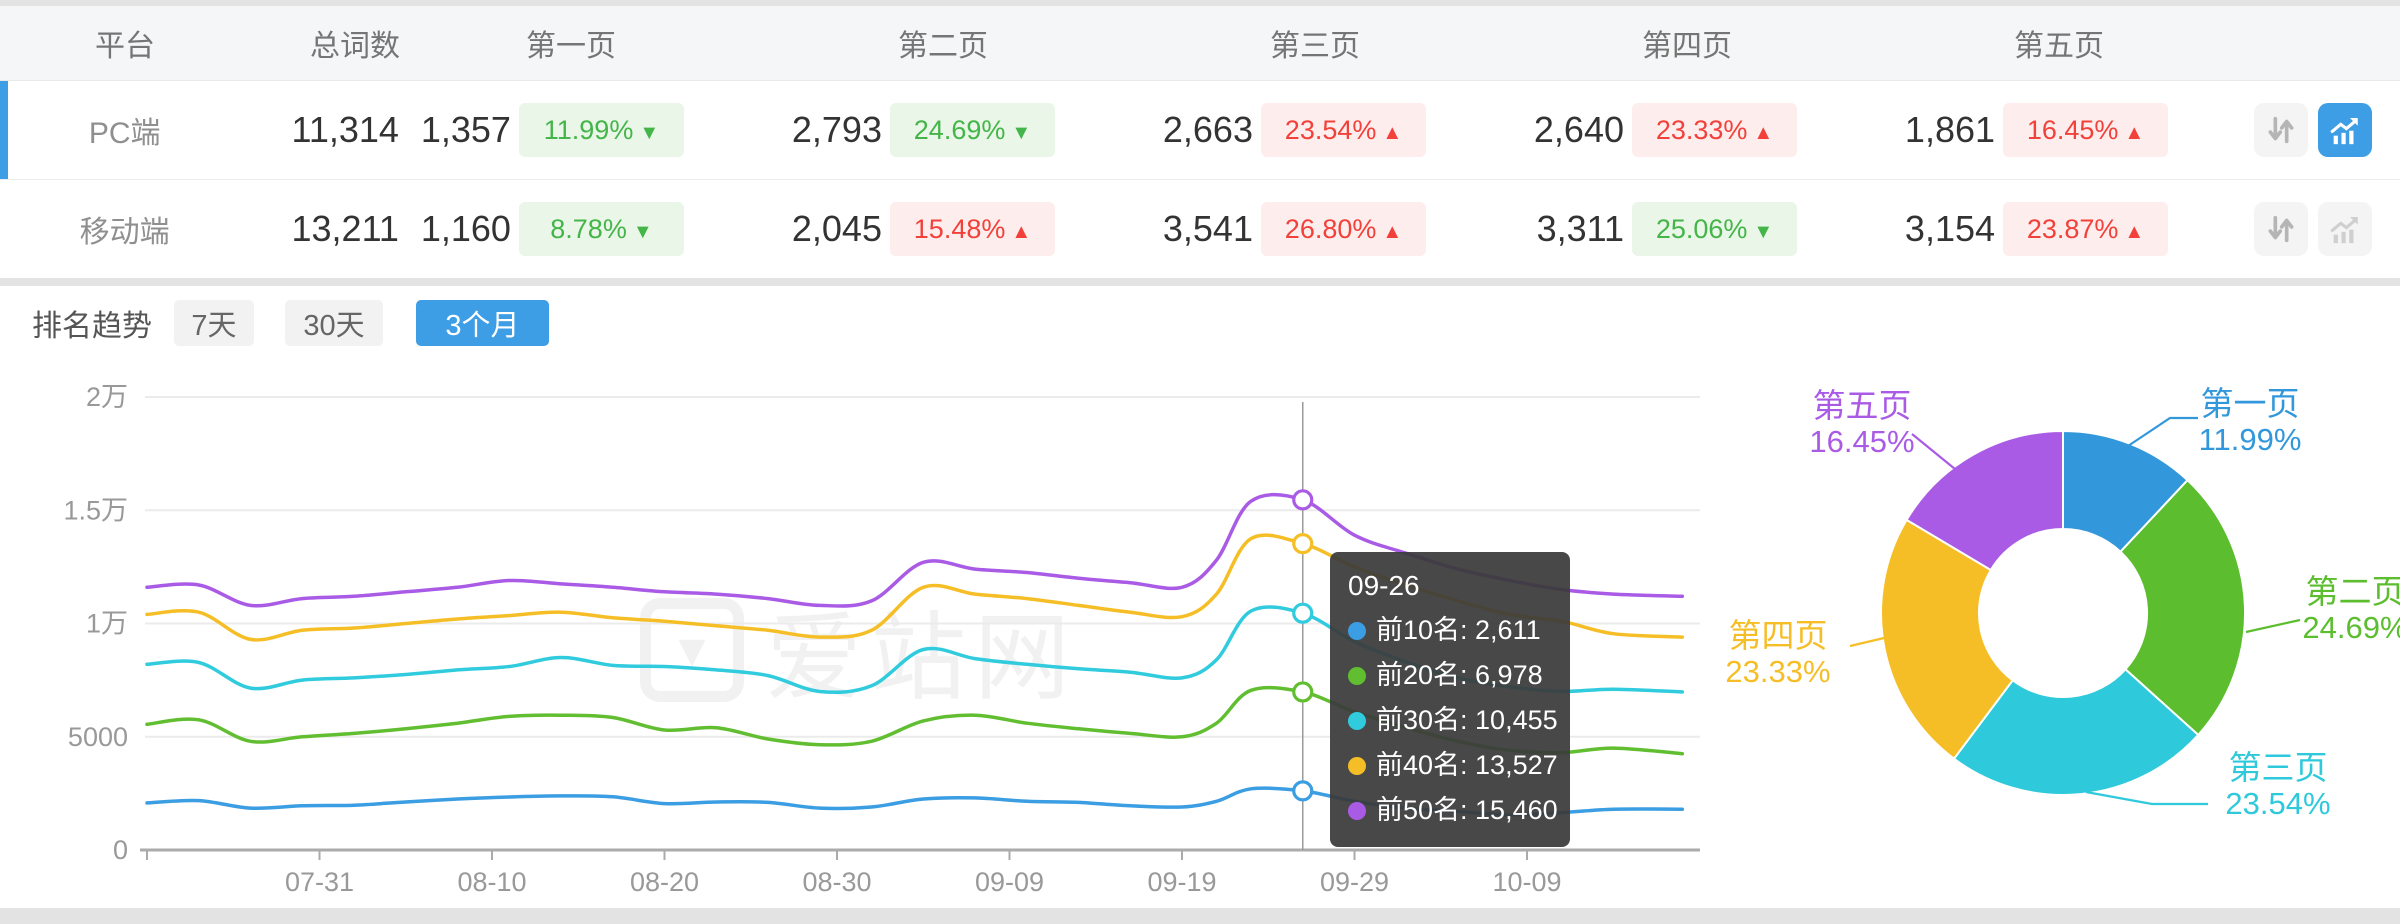 Image resolution: width=2400 pixels, height=924 pixels. I want to click on tooltip-item: 前20名: 6,978, so click(1450, 675).